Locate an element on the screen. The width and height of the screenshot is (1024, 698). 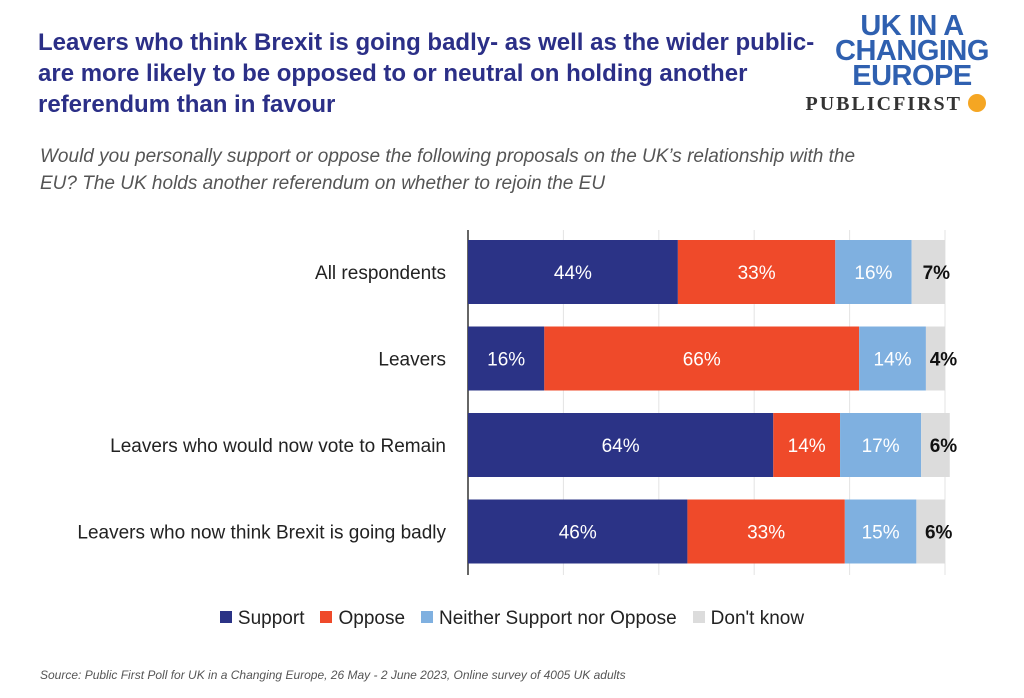
data-label: 44% is located at coordinates (573, 273).